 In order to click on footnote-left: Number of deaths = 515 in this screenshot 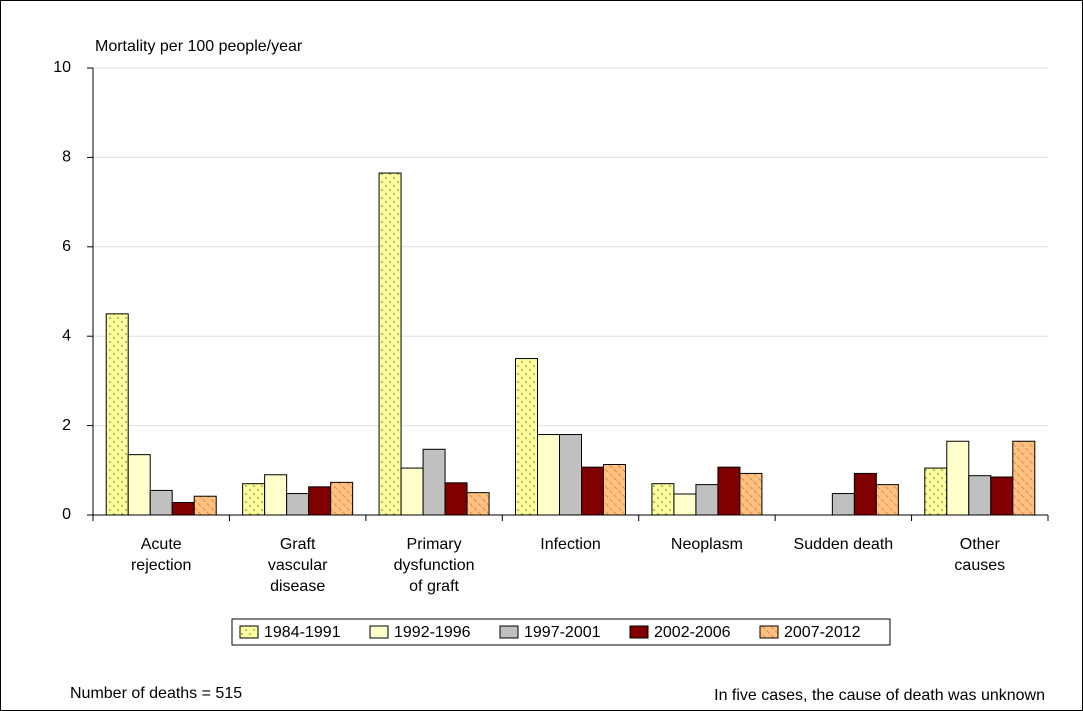, I will do `click(156, 693)`.